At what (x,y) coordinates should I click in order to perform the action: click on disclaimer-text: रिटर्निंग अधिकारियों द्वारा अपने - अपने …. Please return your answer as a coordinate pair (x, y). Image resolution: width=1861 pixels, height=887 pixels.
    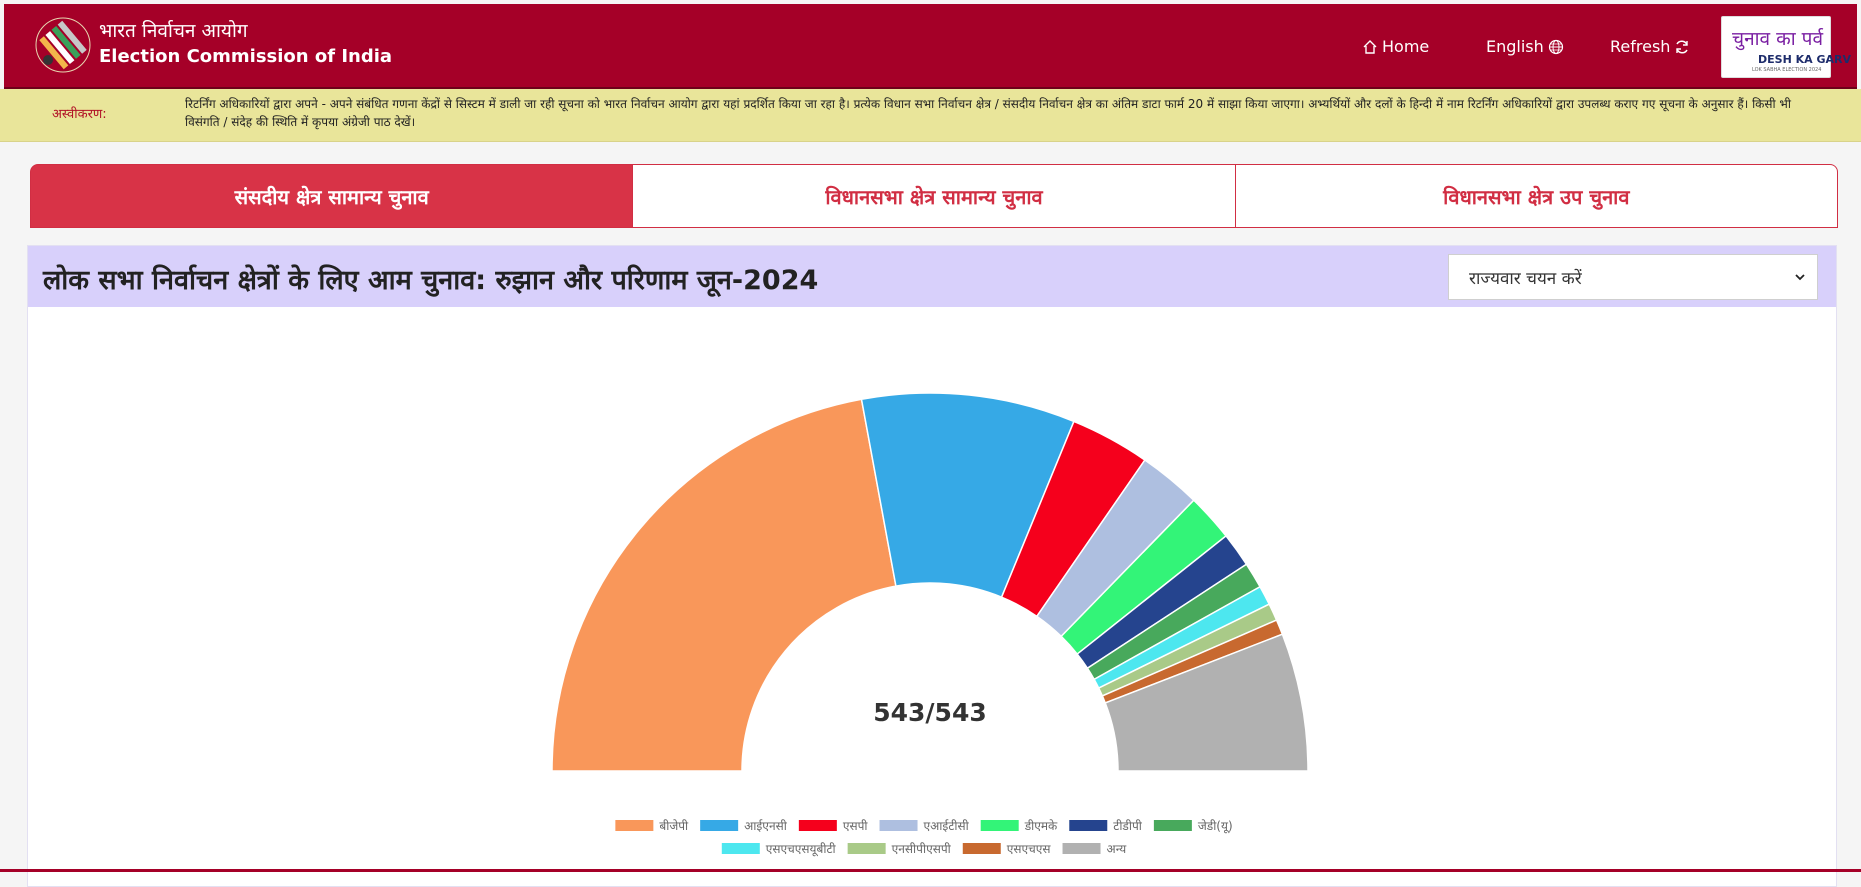
    Looking at the image, I should click on (988, 113).